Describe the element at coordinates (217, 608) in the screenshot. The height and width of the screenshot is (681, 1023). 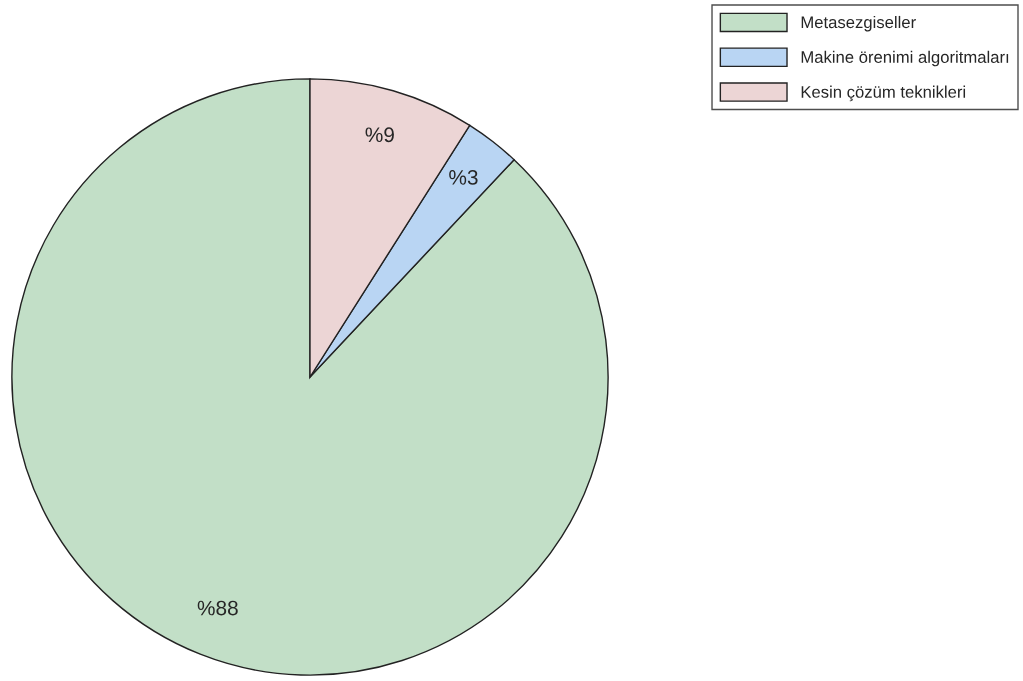
I see `data-label: %88` at that location.